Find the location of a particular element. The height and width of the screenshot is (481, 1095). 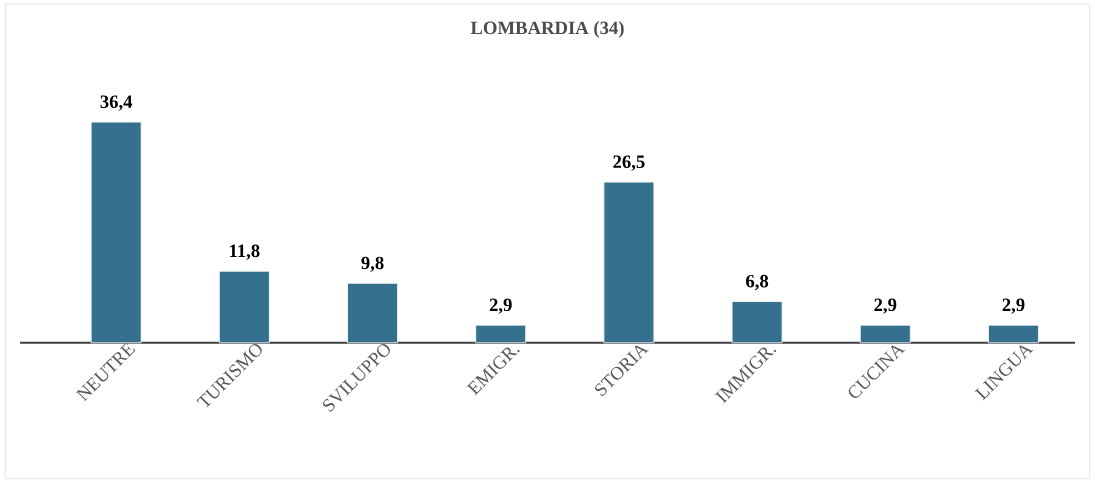

data-label: 6,8 is located at coordinates (757, 282).